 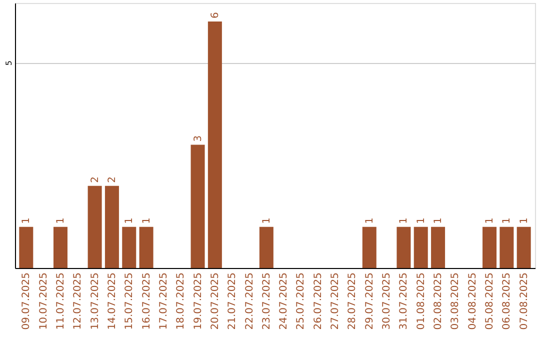 What do you see at coordinates (215, 301) in the screenshot?
I see `x-tick-label: 20.07.2025` at bounding box center [215, 301].